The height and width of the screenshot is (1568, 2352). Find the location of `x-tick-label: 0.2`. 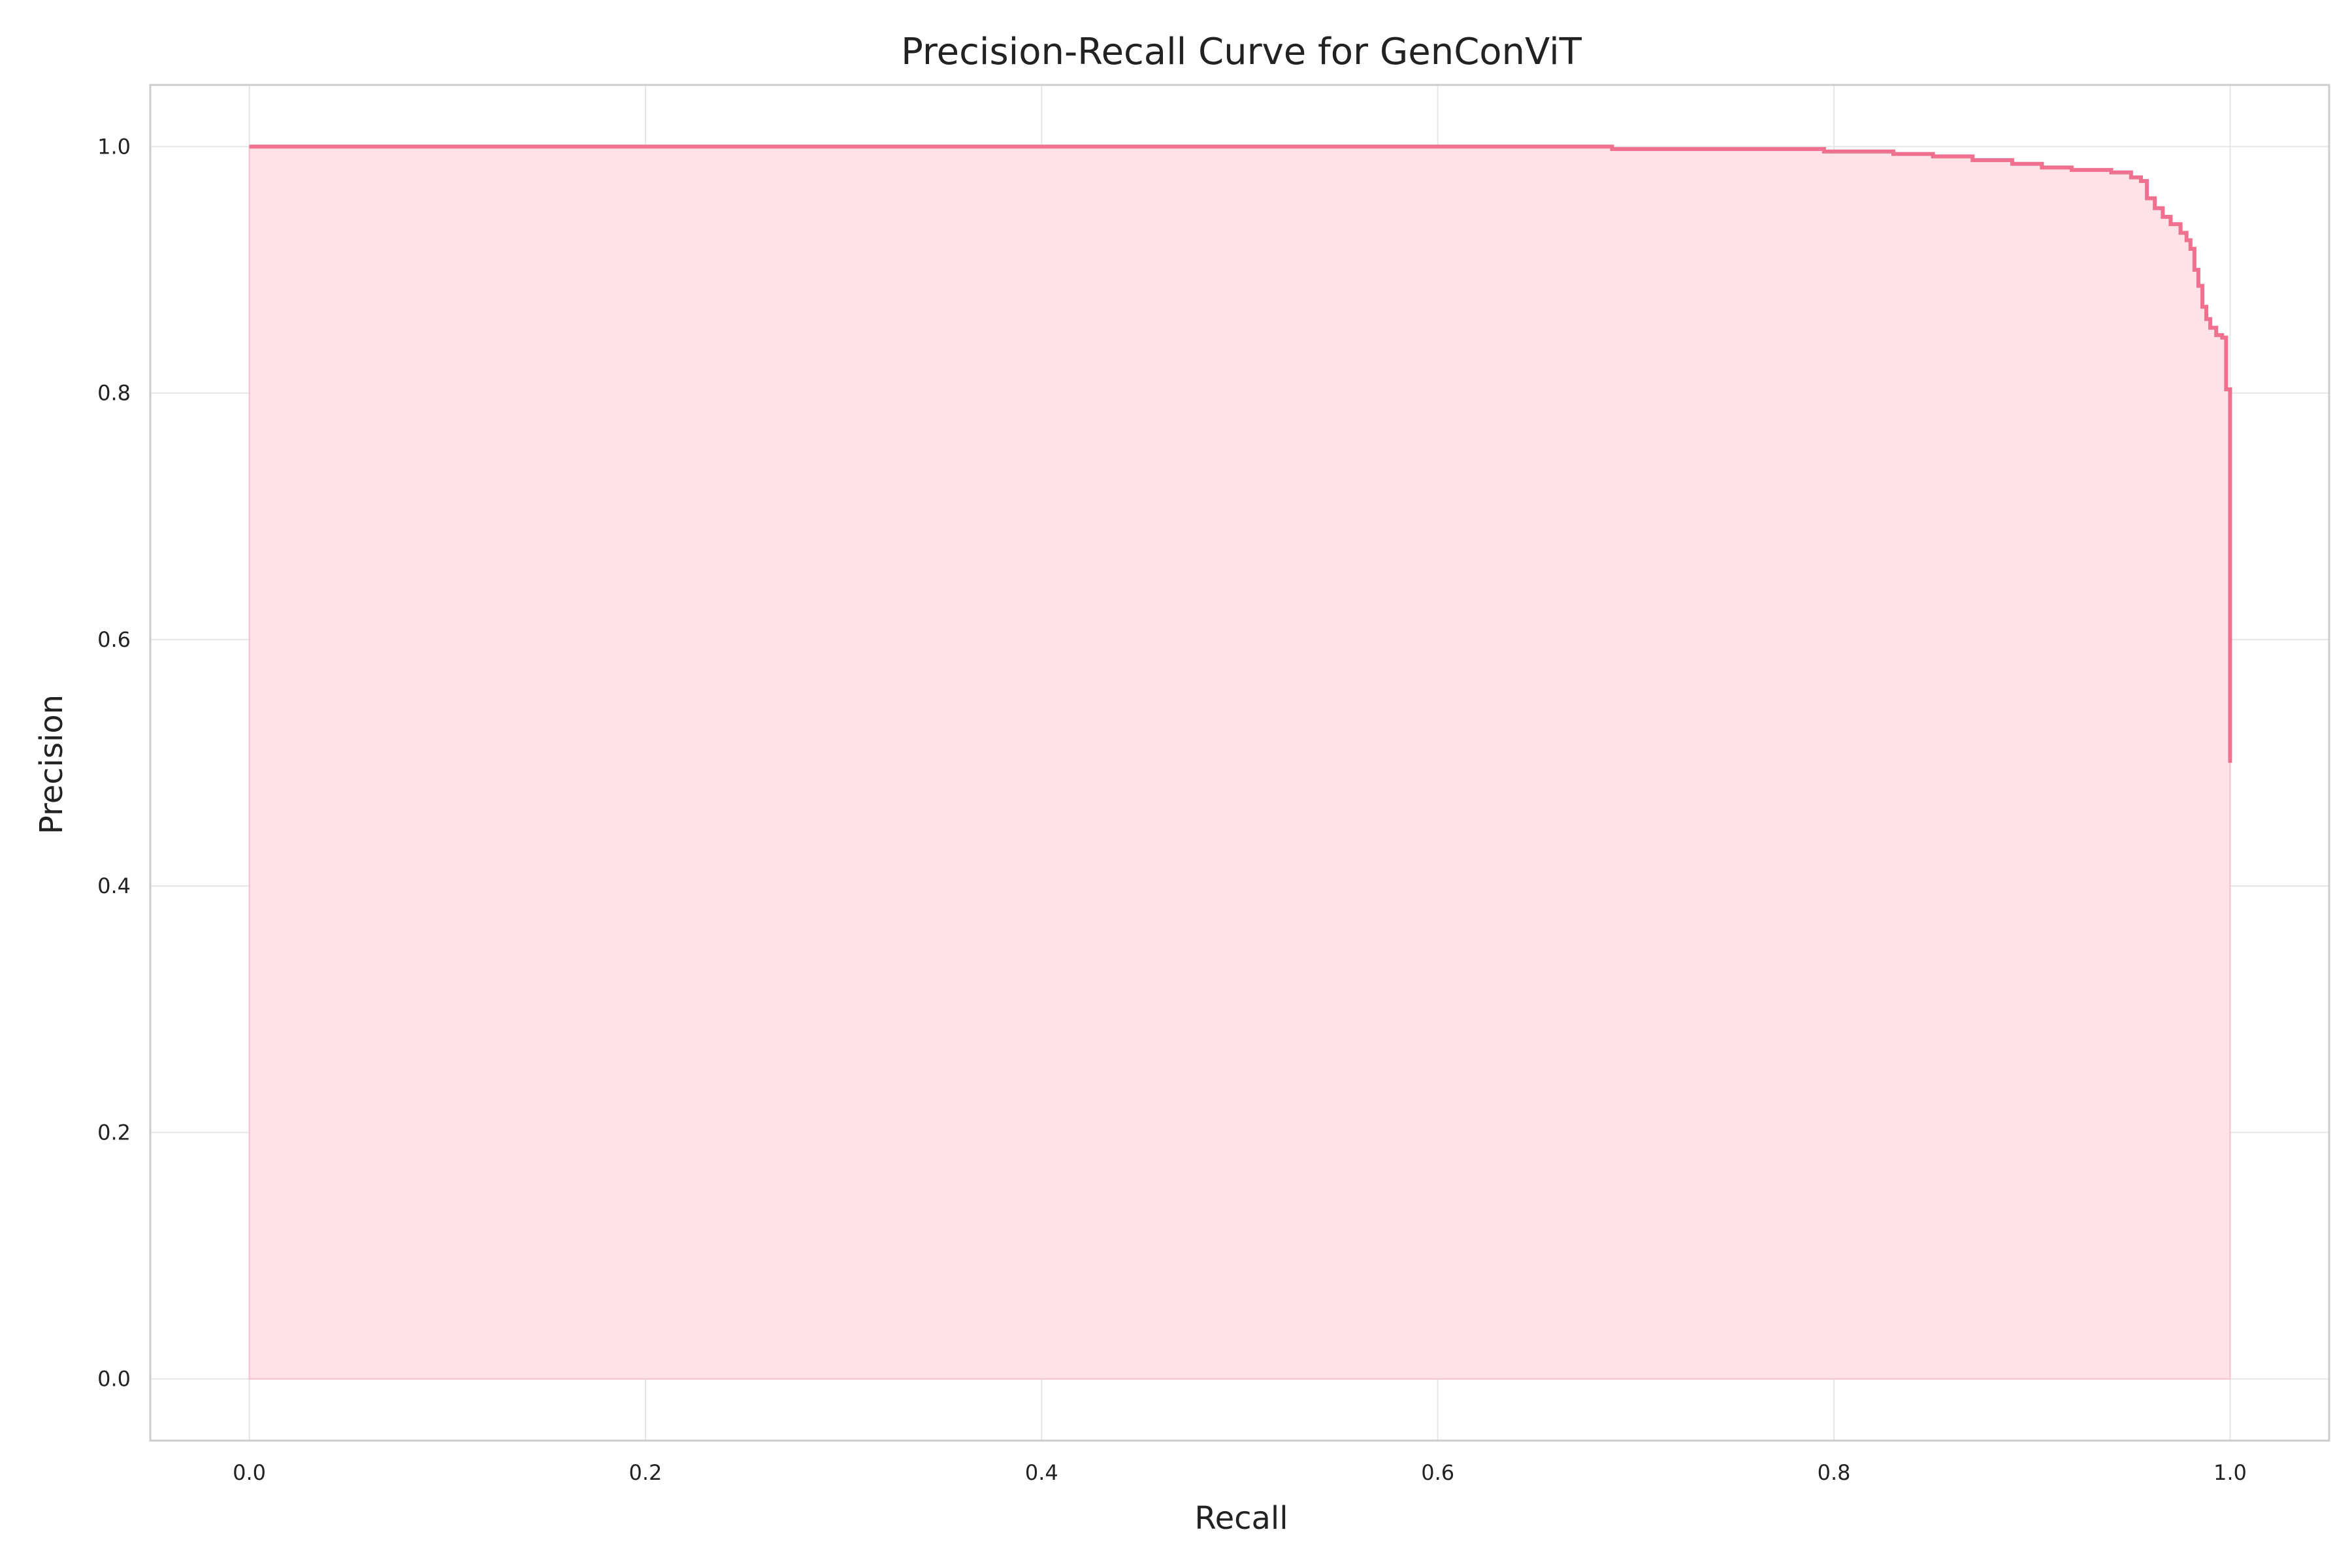

x-tick-label: 0.2 is located at coordinates (645, 1472).